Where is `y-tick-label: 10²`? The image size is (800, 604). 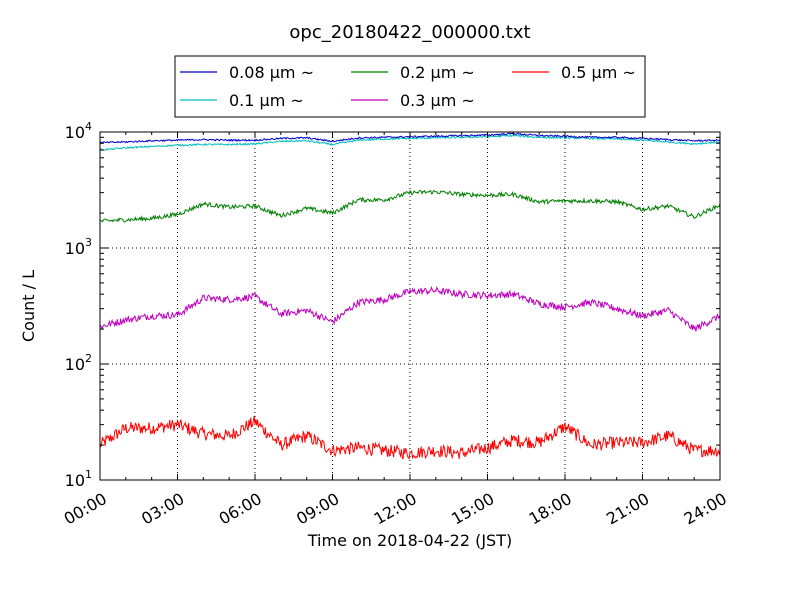 y-tick-label: 10² is located at coordinates (78, 363).